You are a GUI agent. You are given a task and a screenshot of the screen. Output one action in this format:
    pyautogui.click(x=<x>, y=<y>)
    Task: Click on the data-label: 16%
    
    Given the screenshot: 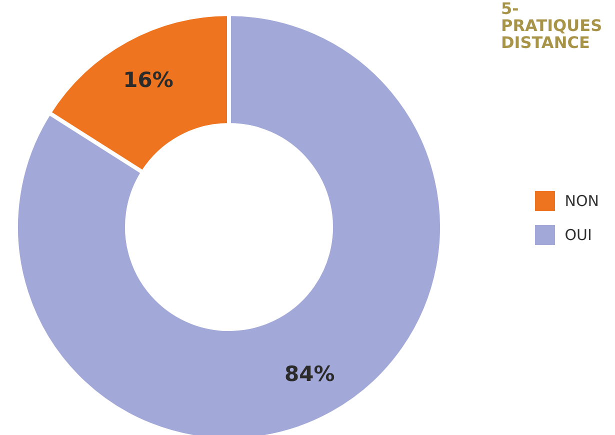 What is the action you would take?
    pyautogui.click(x=148, y=80)
    